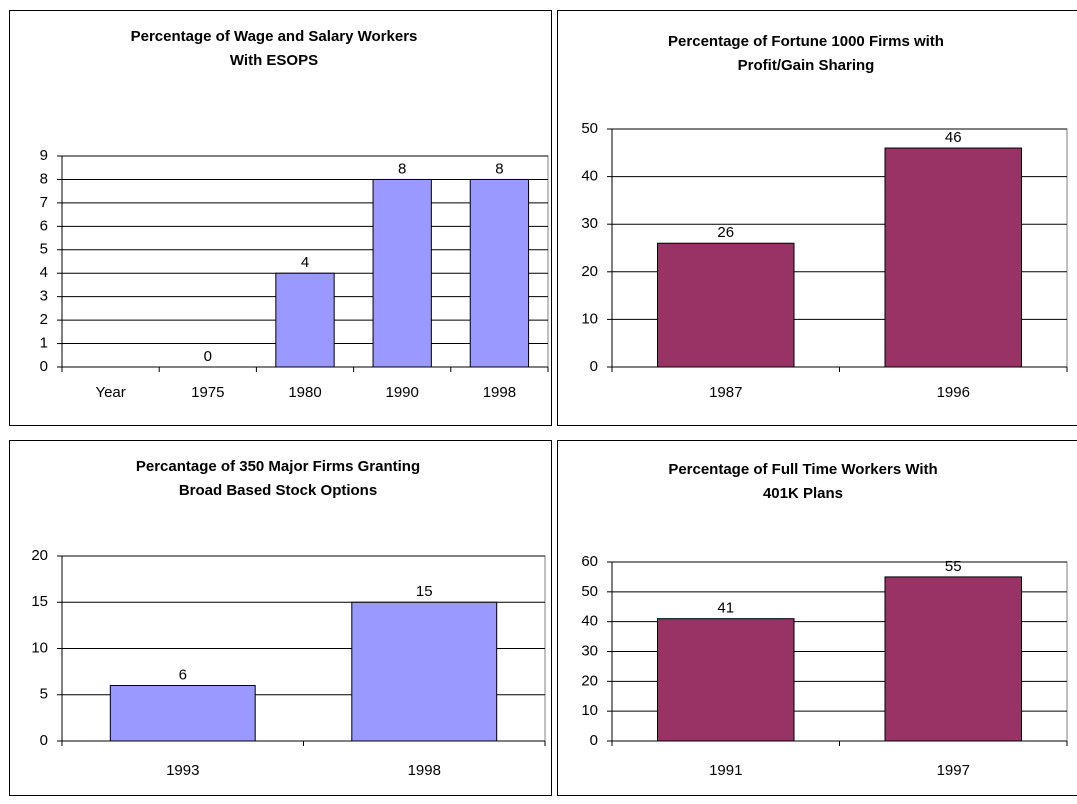 The image size is (1077, 804). What do you see at coordinates (725, 608) in the screenshot?
I see `data-label: 41` at bounding box center [725, 608].